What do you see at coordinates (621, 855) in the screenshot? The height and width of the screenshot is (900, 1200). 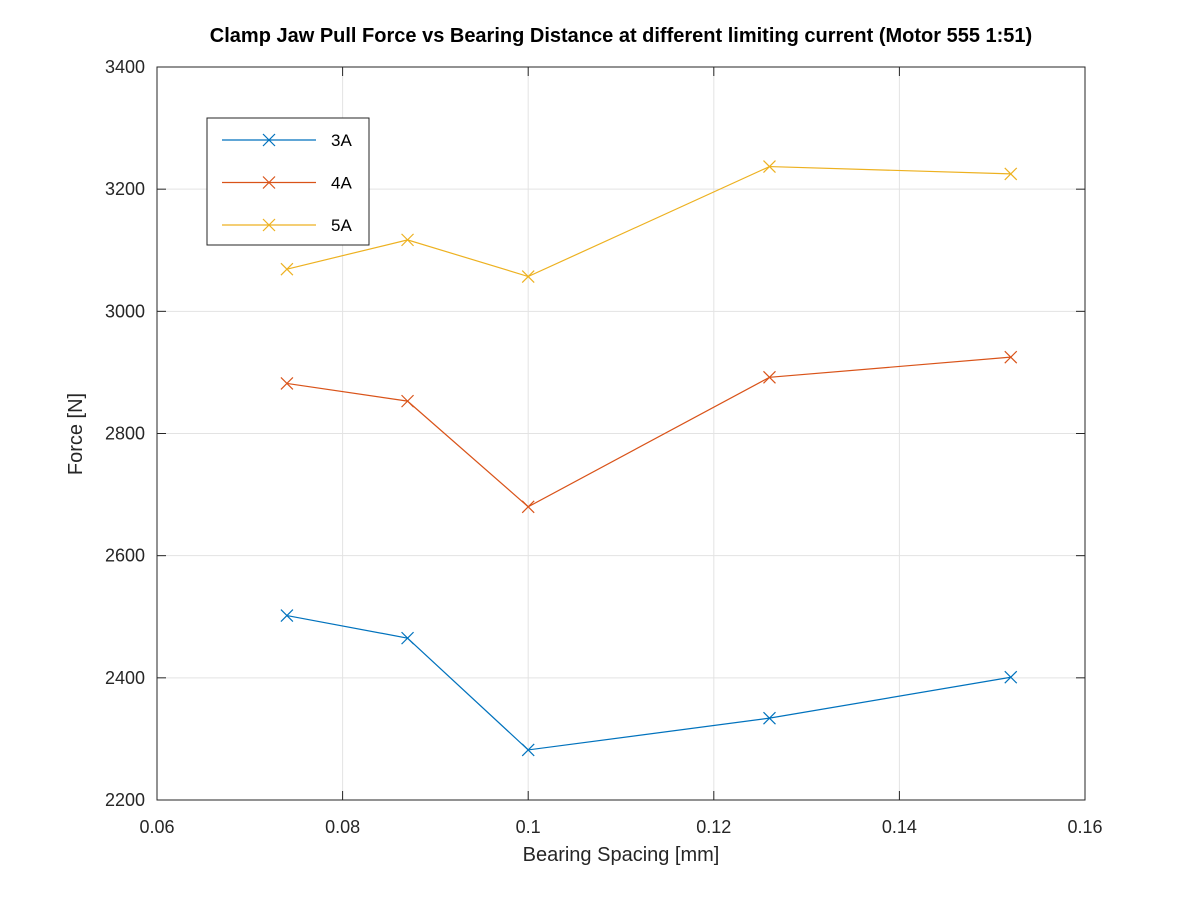 I see `x-axis-label: Bearing Spacing [mm]` at bounding box center [621, 855].